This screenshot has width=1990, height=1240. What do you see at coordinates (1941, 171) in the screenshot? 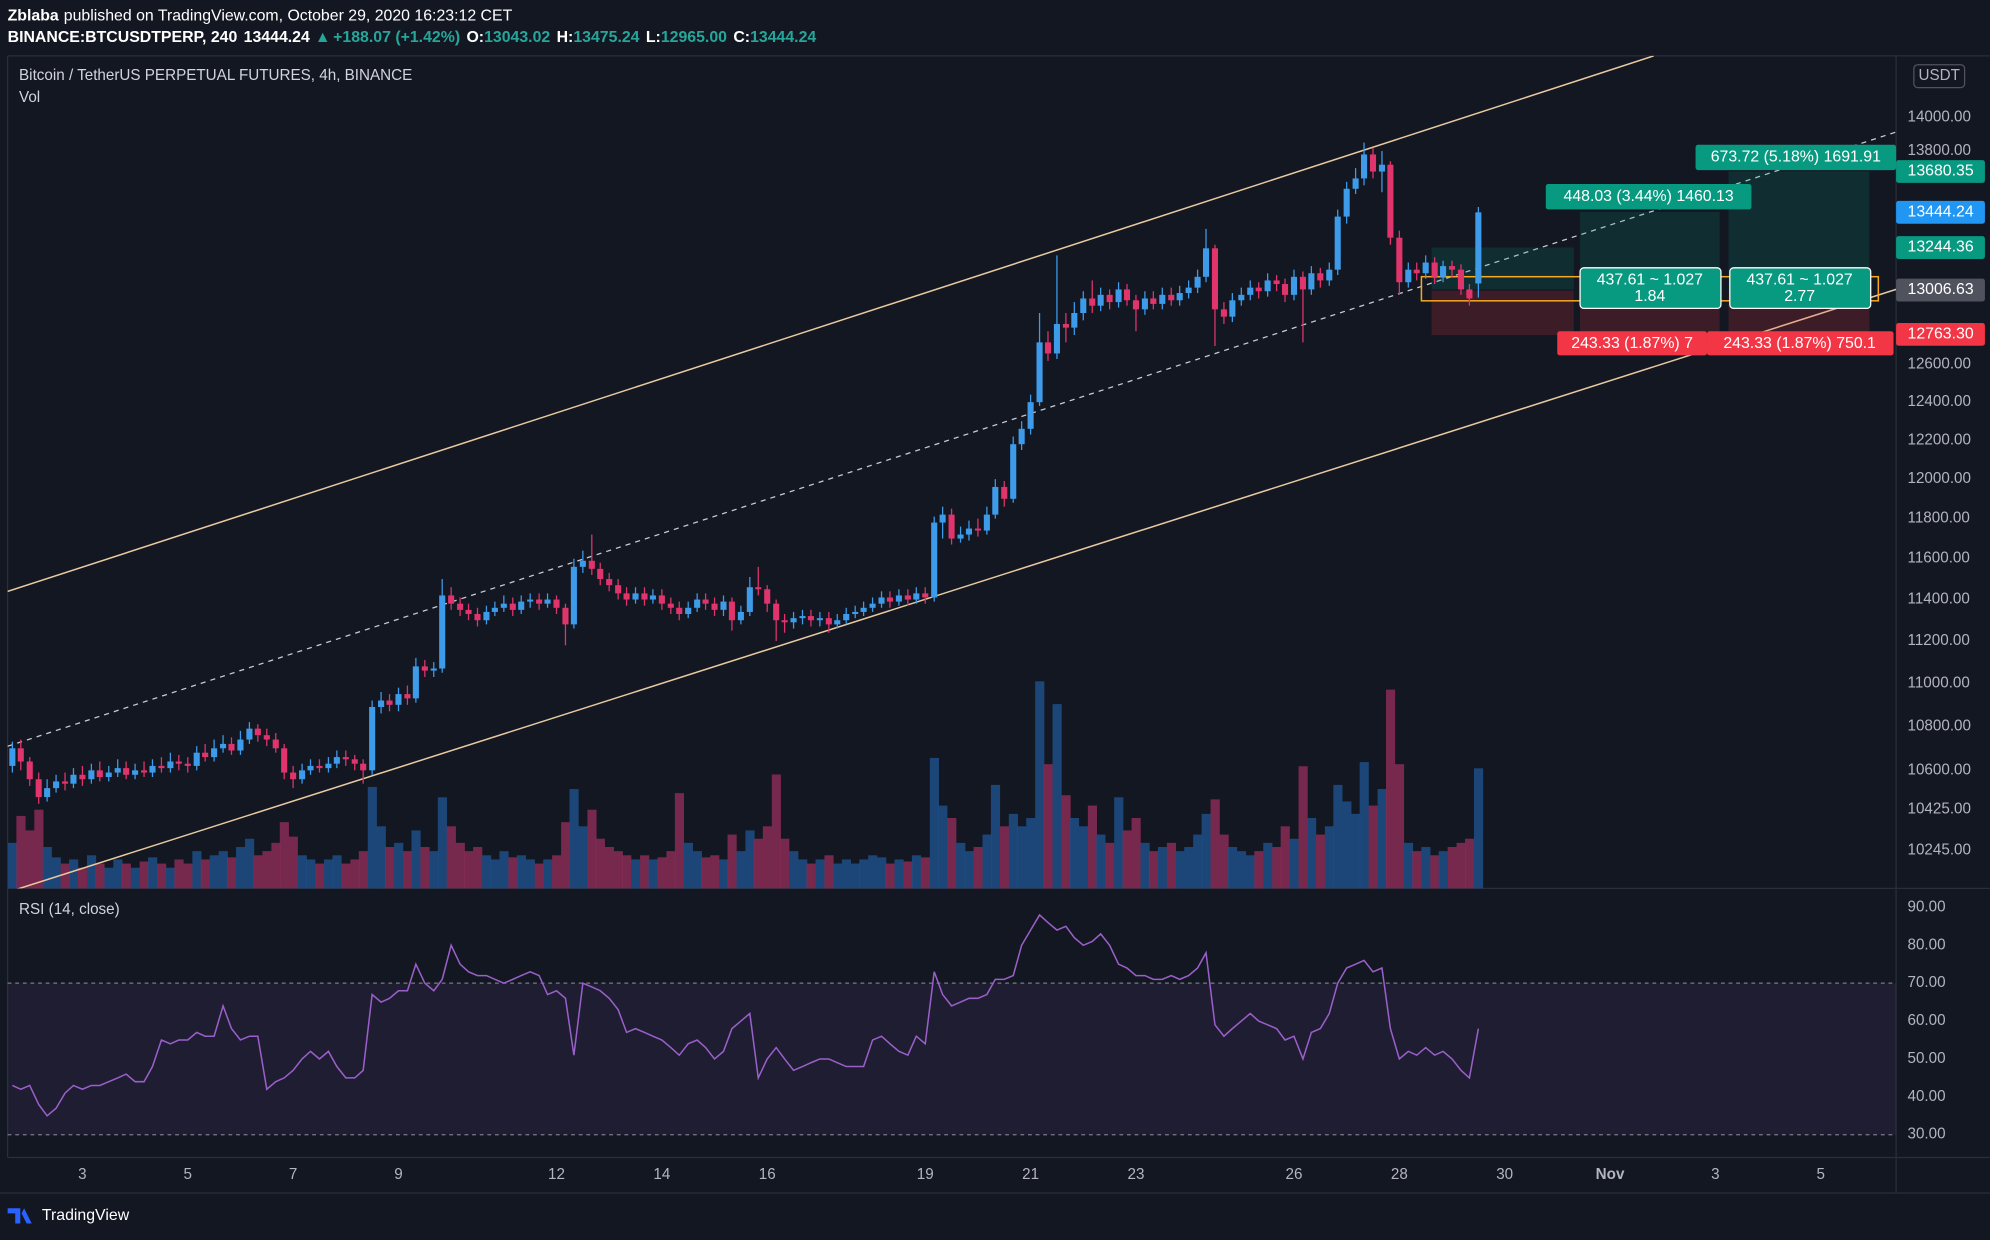
I see `price-badge-label: 13680.35` at bounding box center [1941, 171].